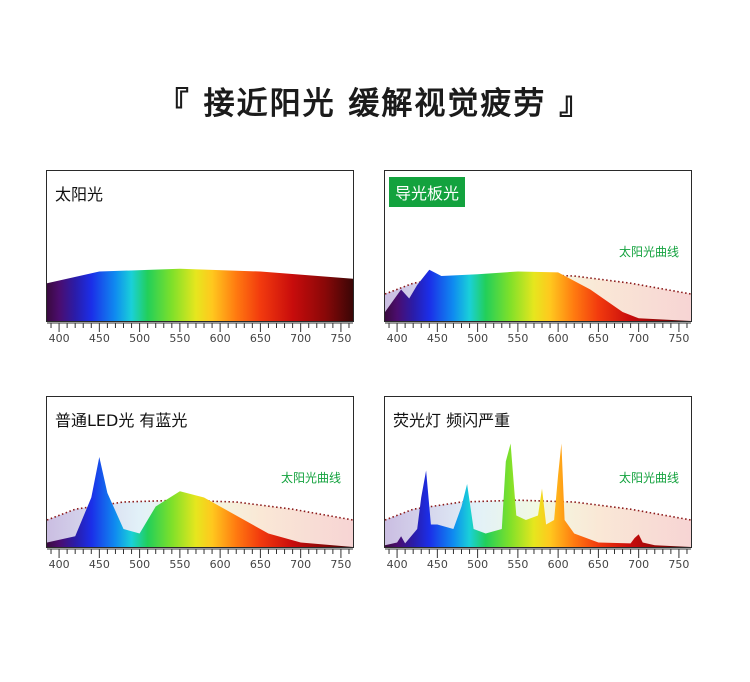  Describe the element at coordinates (538, 246) in the screenshot. I see `chart-panel-light-guide: 导光板光 太阳光曲线` at that location.